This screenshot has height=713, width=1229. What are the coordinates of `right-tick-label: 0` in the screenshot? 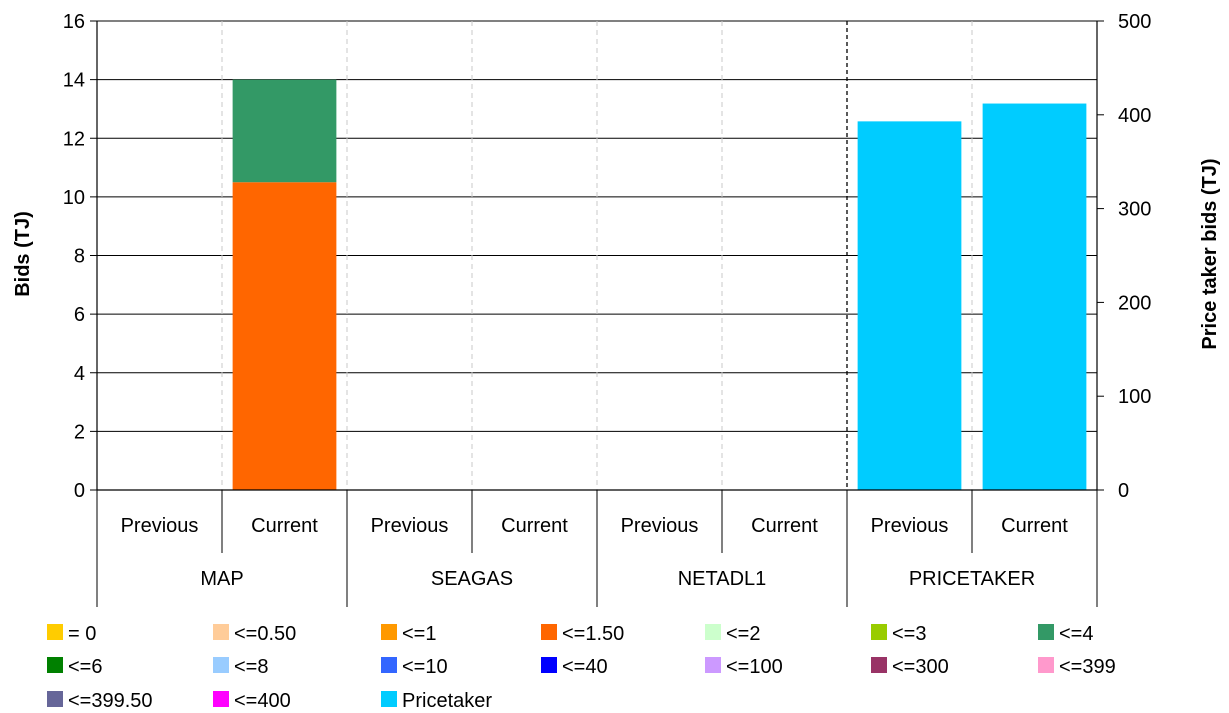 It's located at (1123, 491).